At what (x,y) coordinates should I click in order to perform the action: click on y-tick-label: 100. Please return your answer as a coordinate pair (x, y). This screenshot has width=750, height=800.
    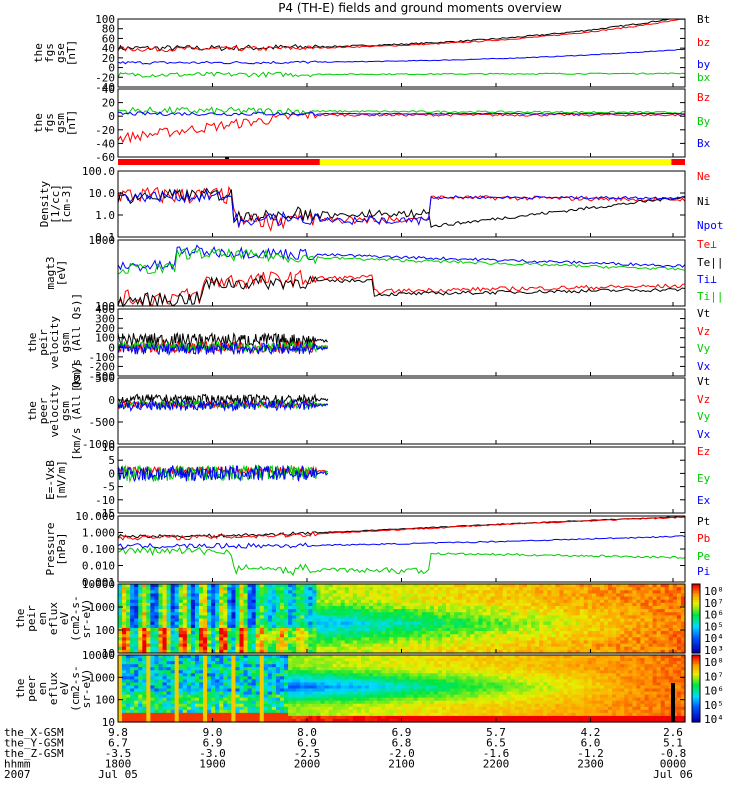
    Looking at the image, I should click on (105, 19).